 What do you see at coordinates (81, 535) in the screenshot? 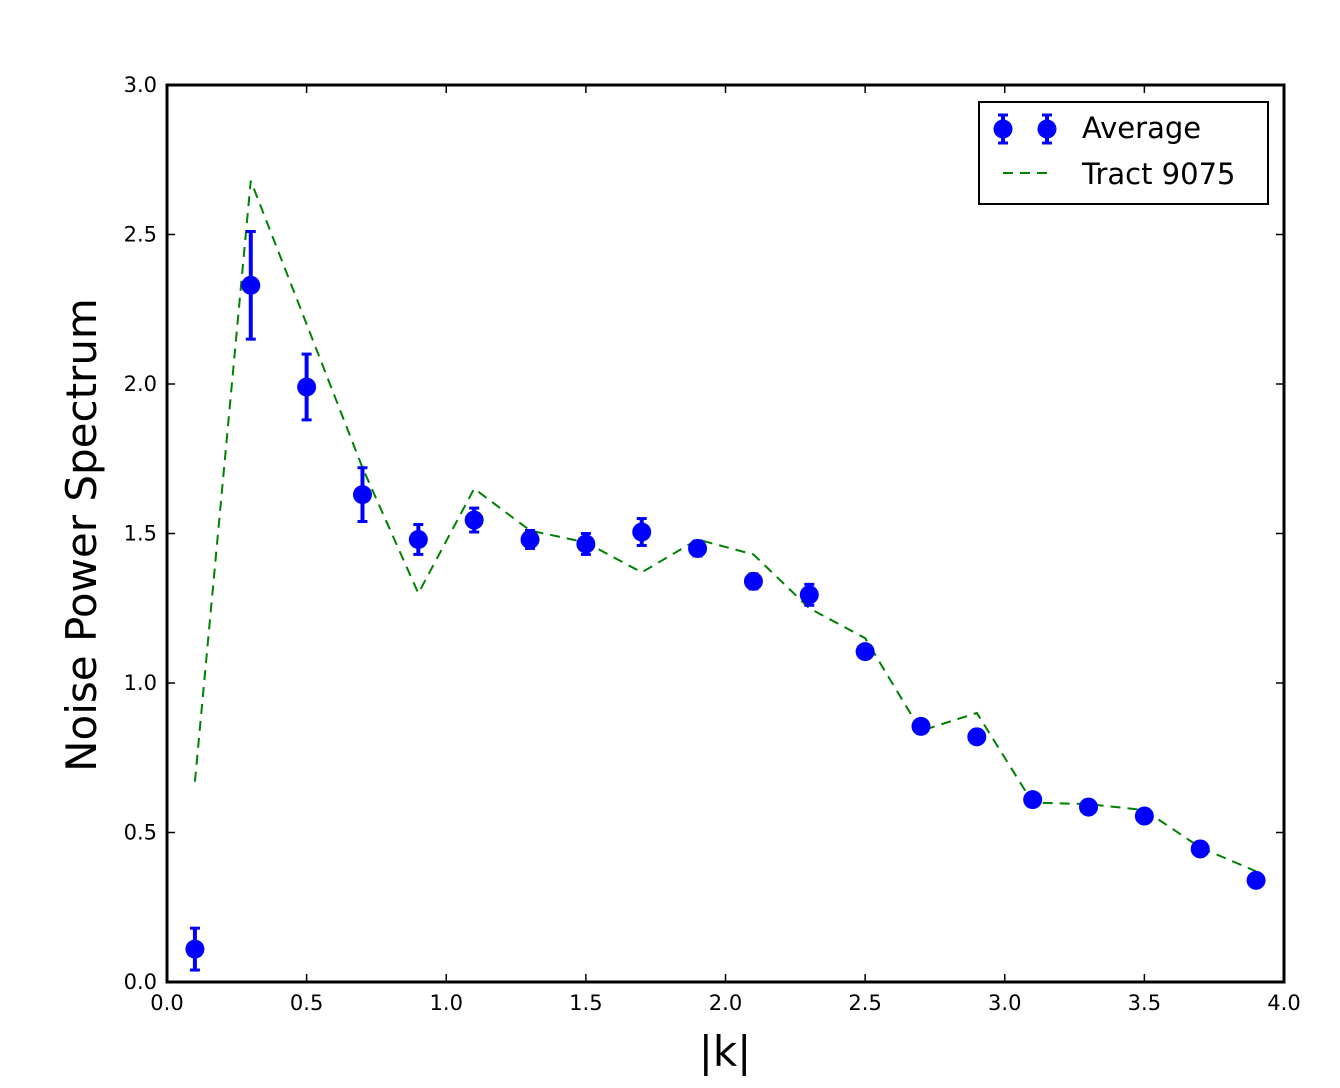
I see `y-axis-title: Noise Power Spectrum` at bounding box center [81, 535].